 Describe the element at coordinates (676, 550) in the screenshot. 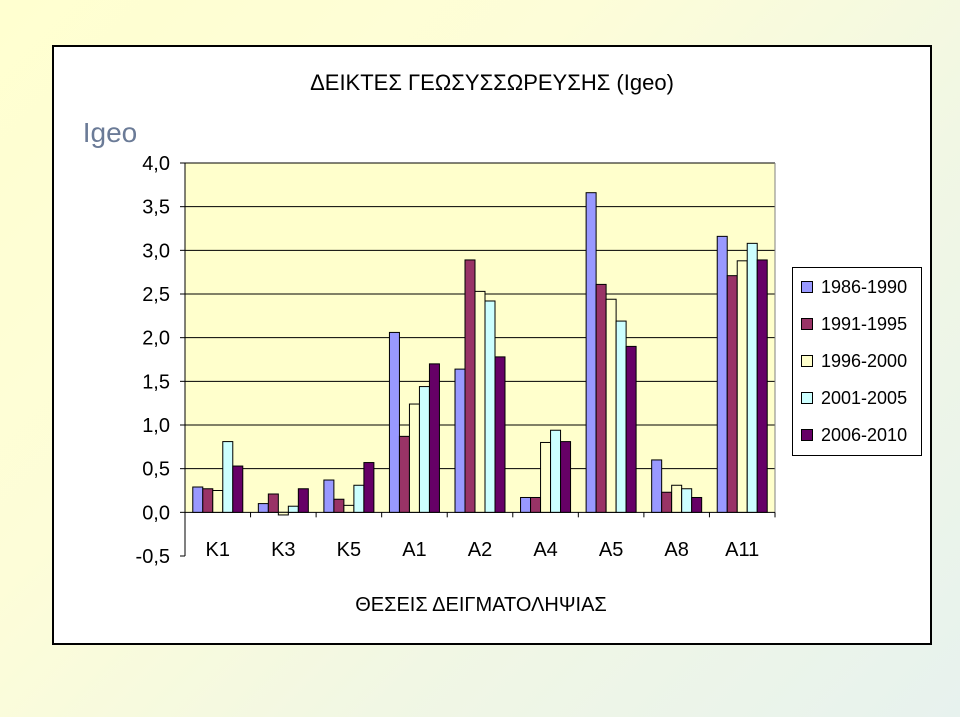

I see `x-tick-label: A8` at that location.